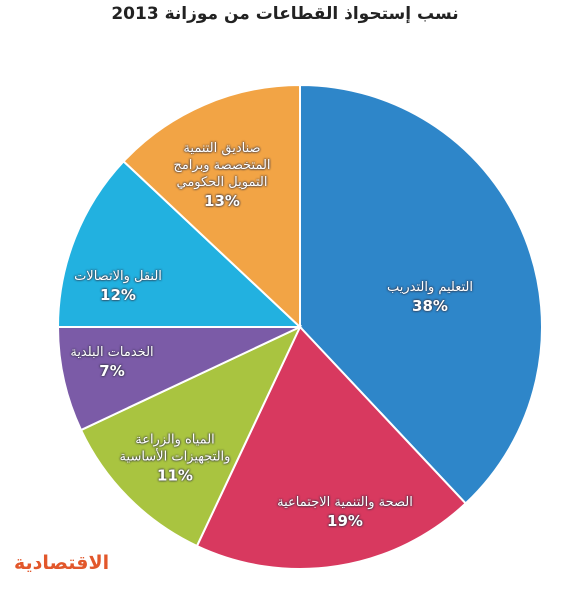 The width and height of the screenshot is (570, 594). Describe the element at coordinates (430, 306) in the screenshot. I see `value-label: 38%` at that location.